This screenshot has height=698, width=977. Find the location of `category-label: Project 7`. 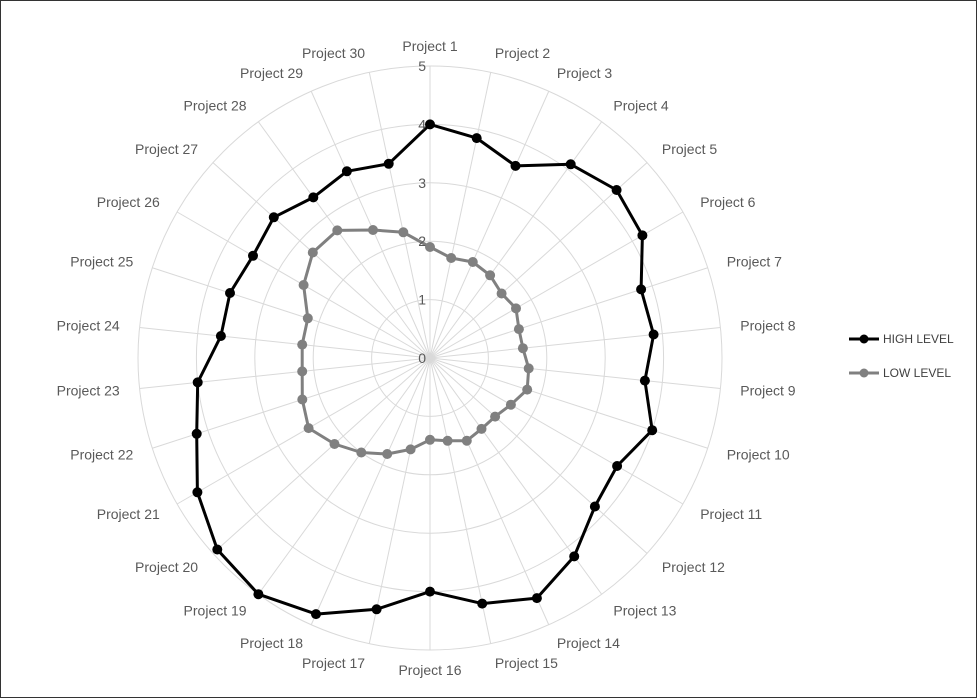

category-label: Project 7 is located at coordinates (754, 262).